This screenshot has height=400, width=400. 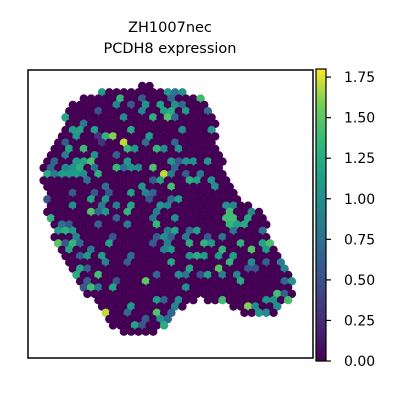 What do you see at coordinates (359, 281) in the screenshot?
I see `colorbar-tick-label: 0.50` at bounding box center [359, 281].